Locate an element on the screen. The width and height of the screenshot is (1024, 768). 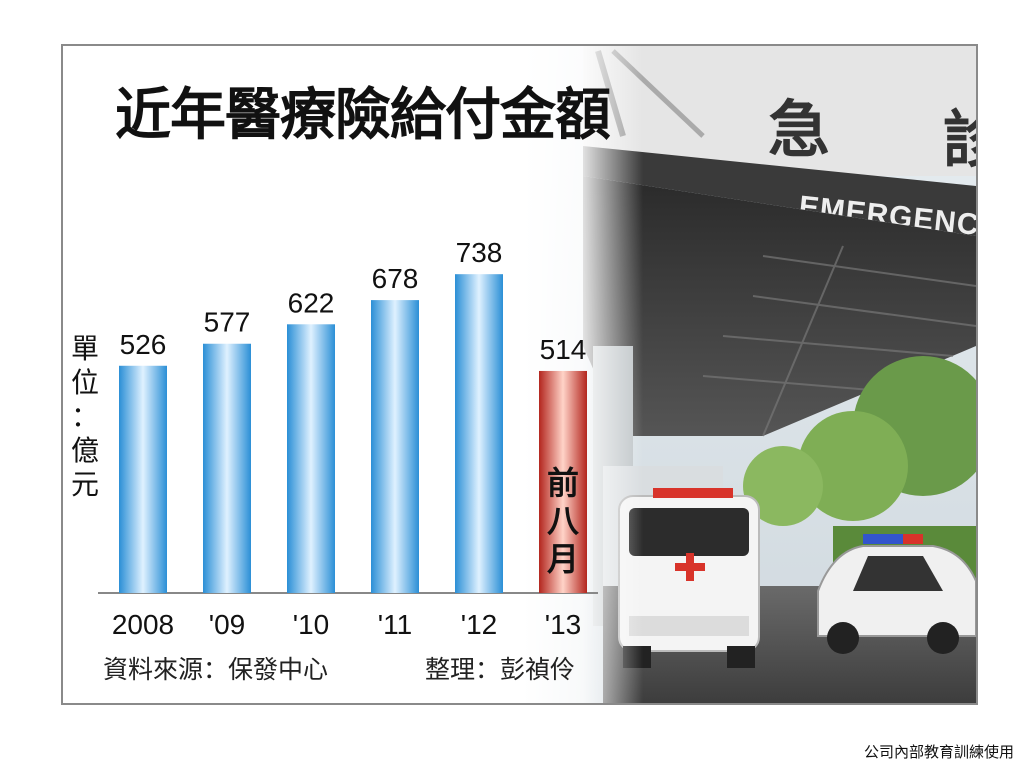
highlight-note-char-0: 前 is located at coordinates (563, 483).